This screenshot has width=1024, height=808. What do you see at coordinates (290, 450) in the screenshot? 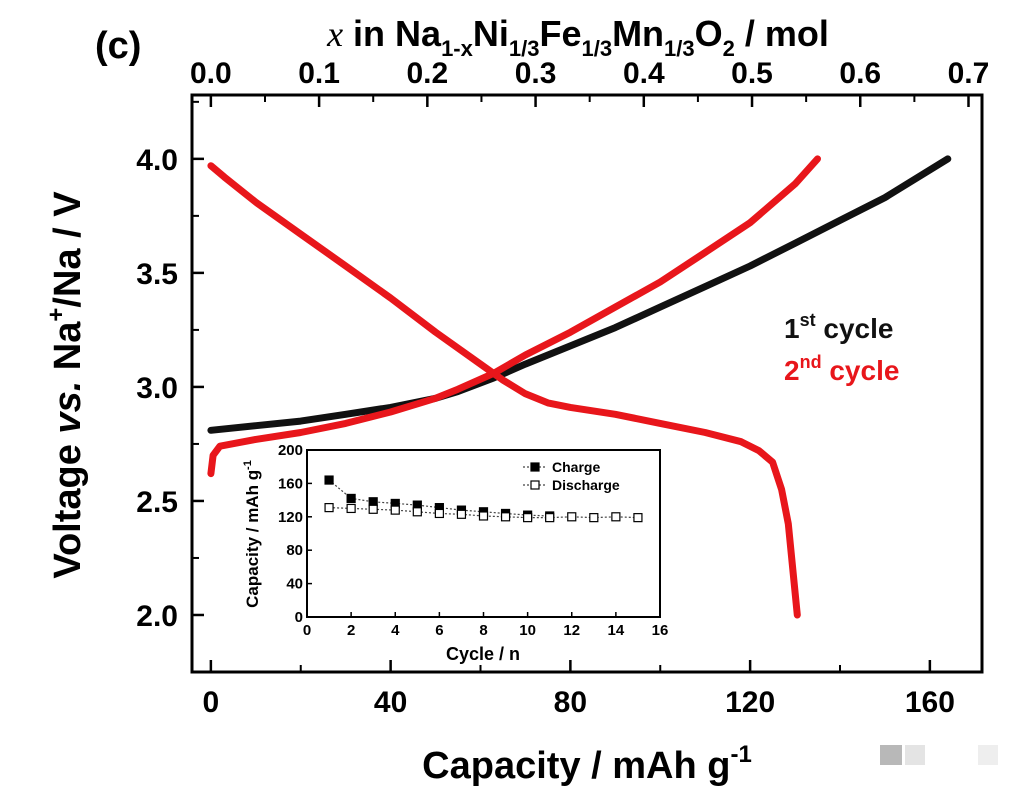
I see `inset-y-tick-label: 200` at bounding box center [290, 450].